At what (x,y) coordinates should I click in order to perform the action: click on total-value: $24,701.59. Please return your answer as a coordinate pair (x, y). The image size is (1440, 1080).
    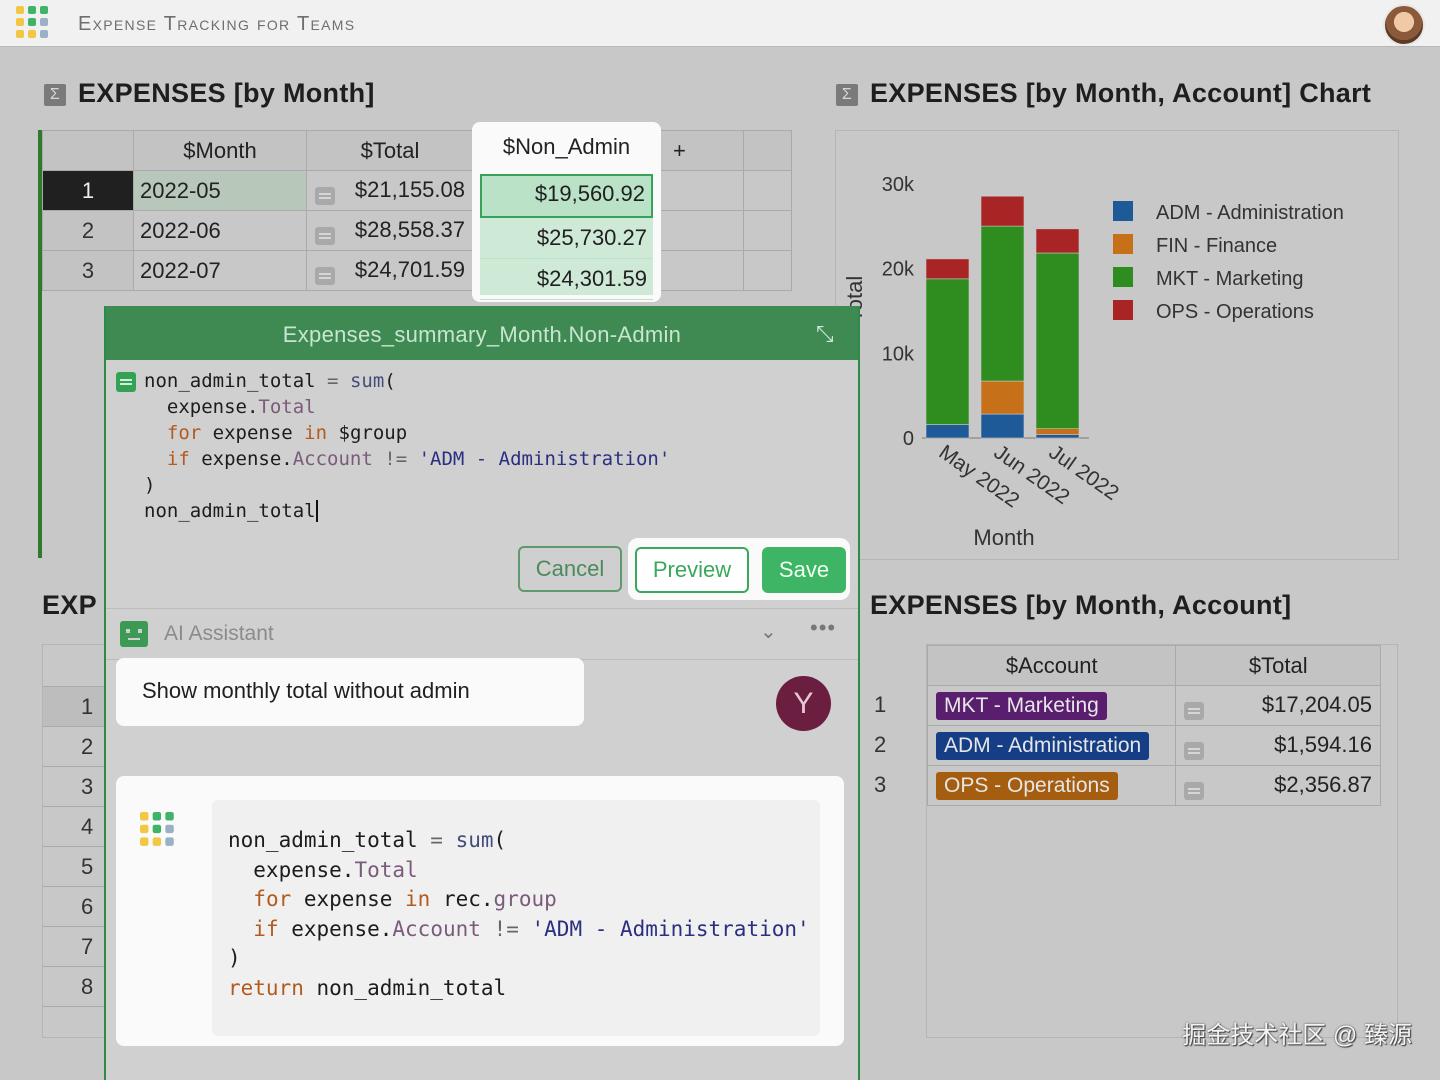
    Looking at the image, I should click on (409, 269).